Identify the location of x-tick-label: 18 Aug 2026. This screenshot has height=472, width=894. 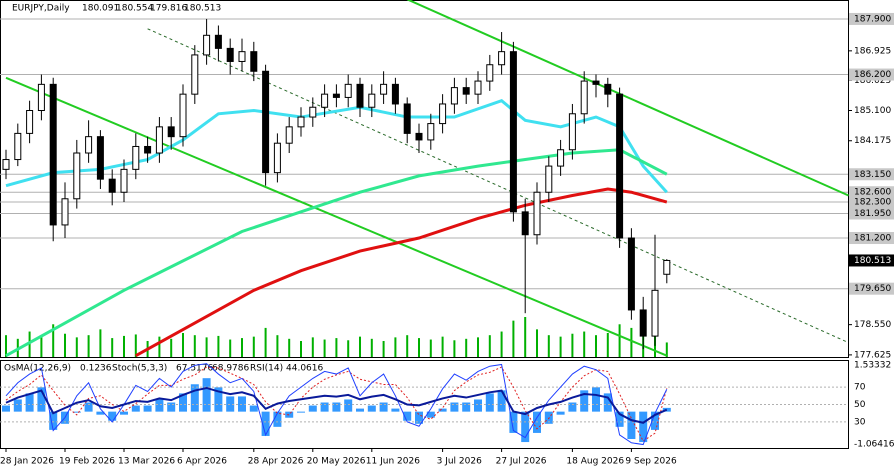
(595, 462).